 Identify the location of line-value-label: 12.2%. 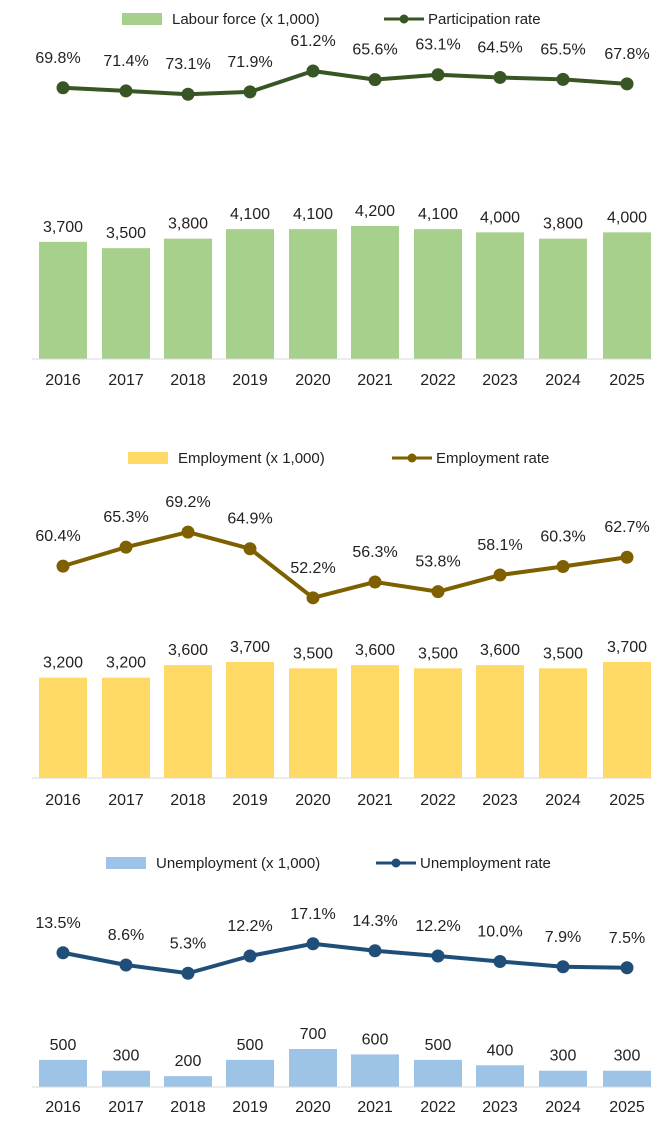
(249, 926).